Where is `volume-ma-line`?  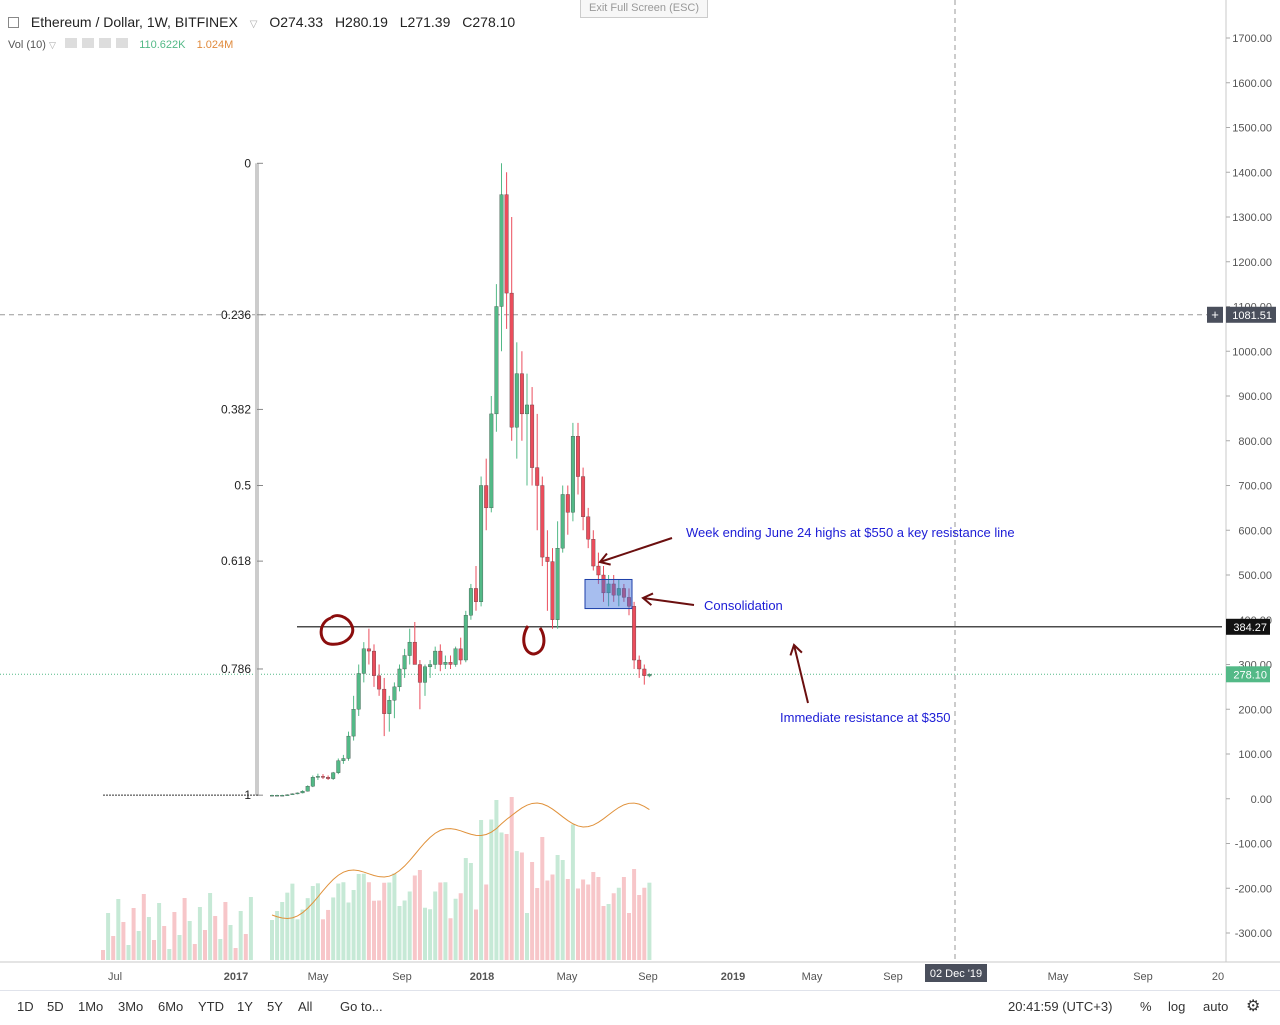
volume-ma-line is located at coordinates (460, 861).